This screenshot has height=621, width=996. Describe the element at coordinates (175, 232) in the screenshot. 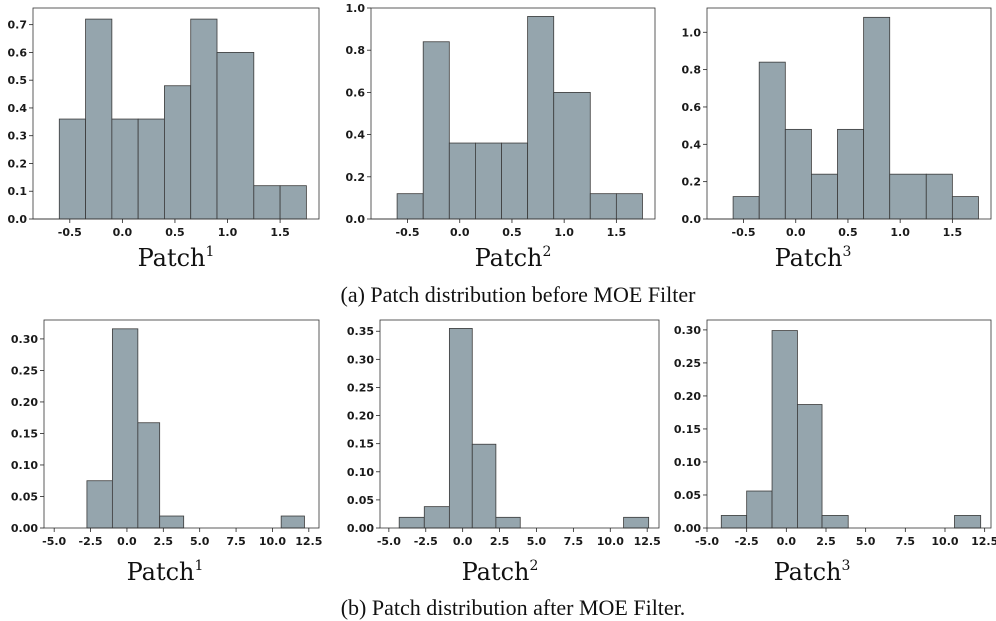

I see `xtick-label-a1-2: 0.5` at that location.